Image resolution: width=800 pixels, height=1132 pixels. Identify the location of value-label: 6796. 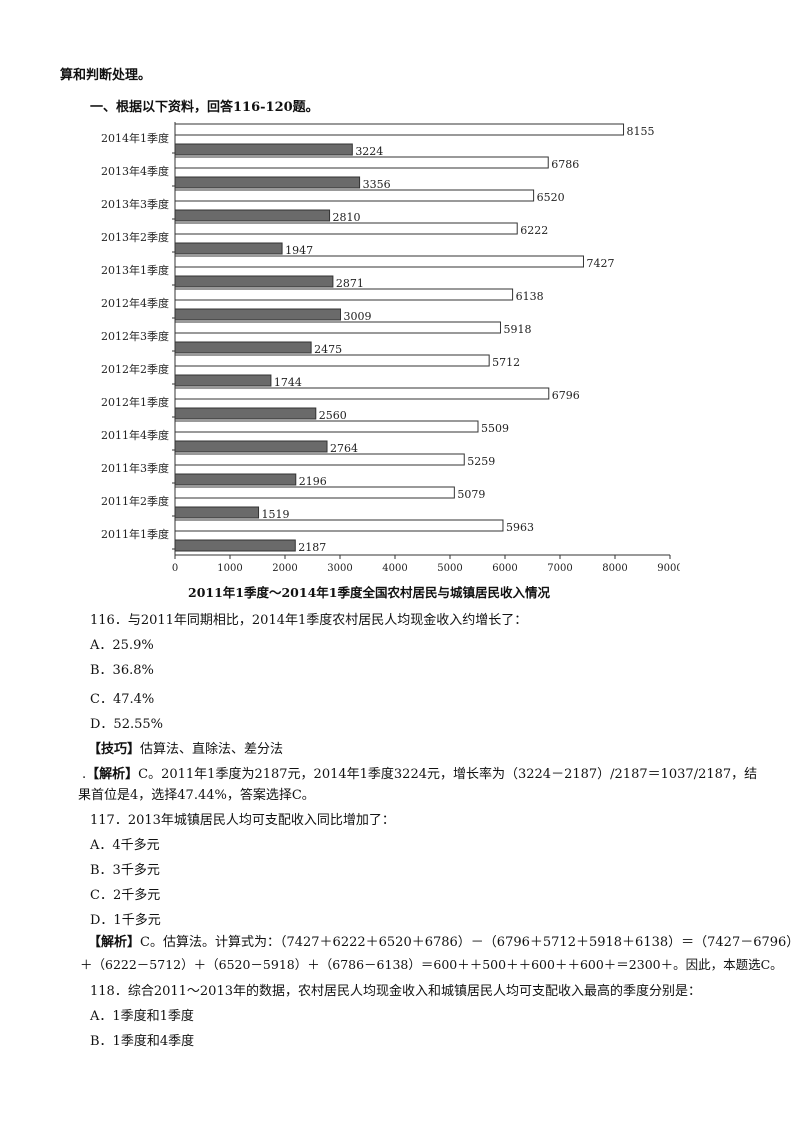
(566, 395).